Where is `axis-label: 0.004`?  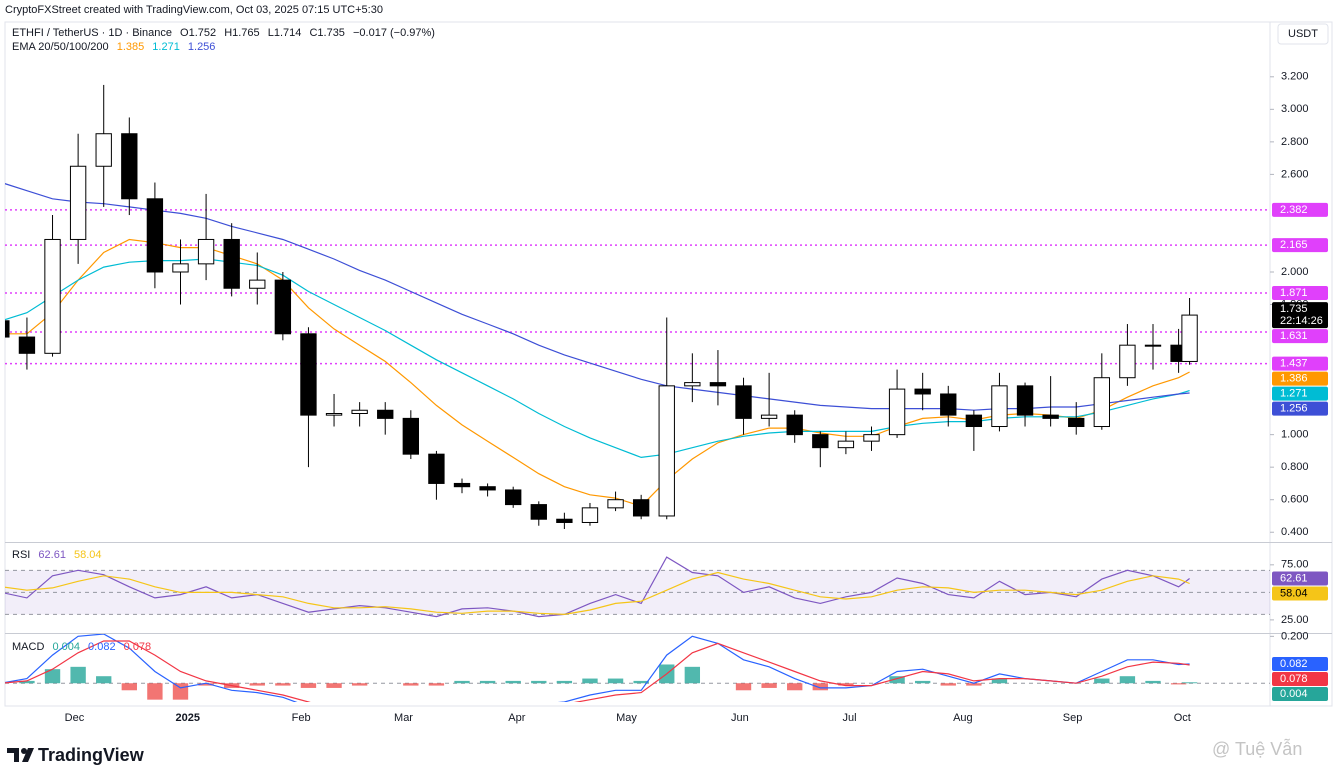
axis-label: 0.004 is located at coordinates (1294, 694).